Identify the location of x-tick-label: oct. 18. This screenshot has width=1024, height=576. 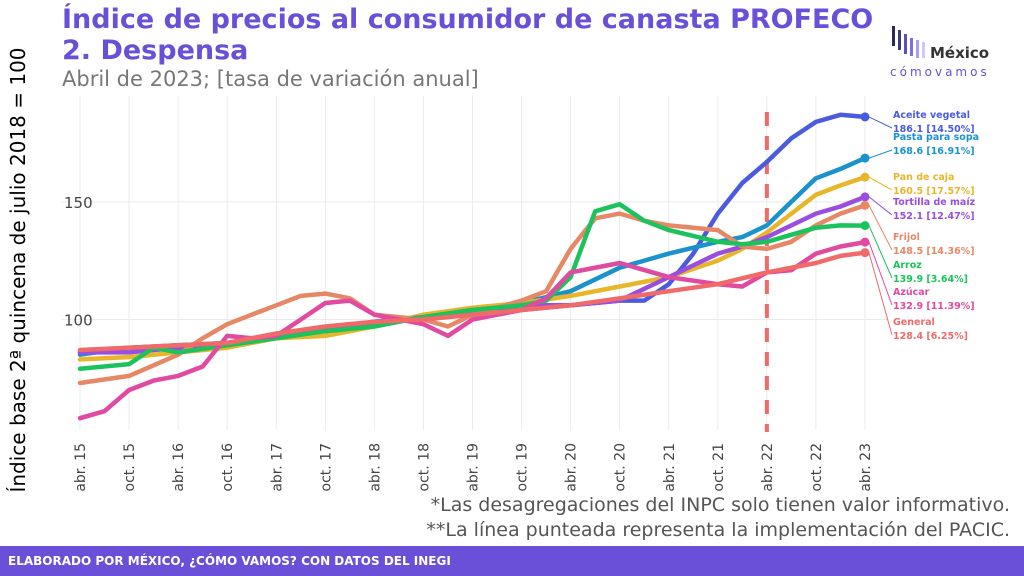
(424, 467).